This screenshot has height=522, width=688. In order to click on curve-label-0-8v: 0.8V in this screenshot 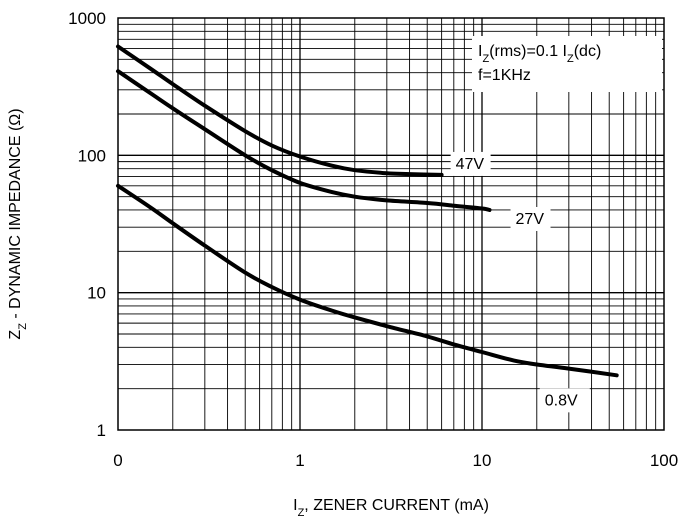, I will do `click(561, 400)`.